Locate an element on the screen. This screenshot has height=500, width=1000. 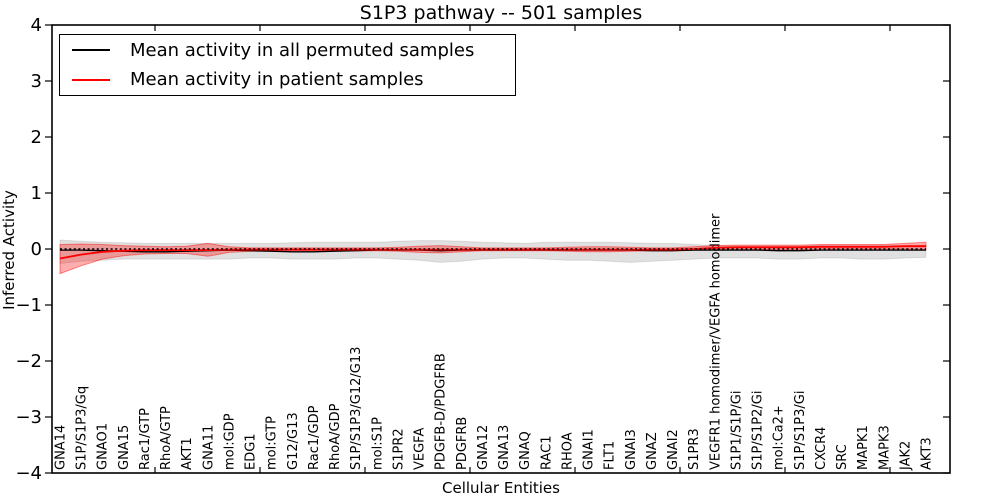
entity-label: AKT1 is located at coordinates (187, 453).